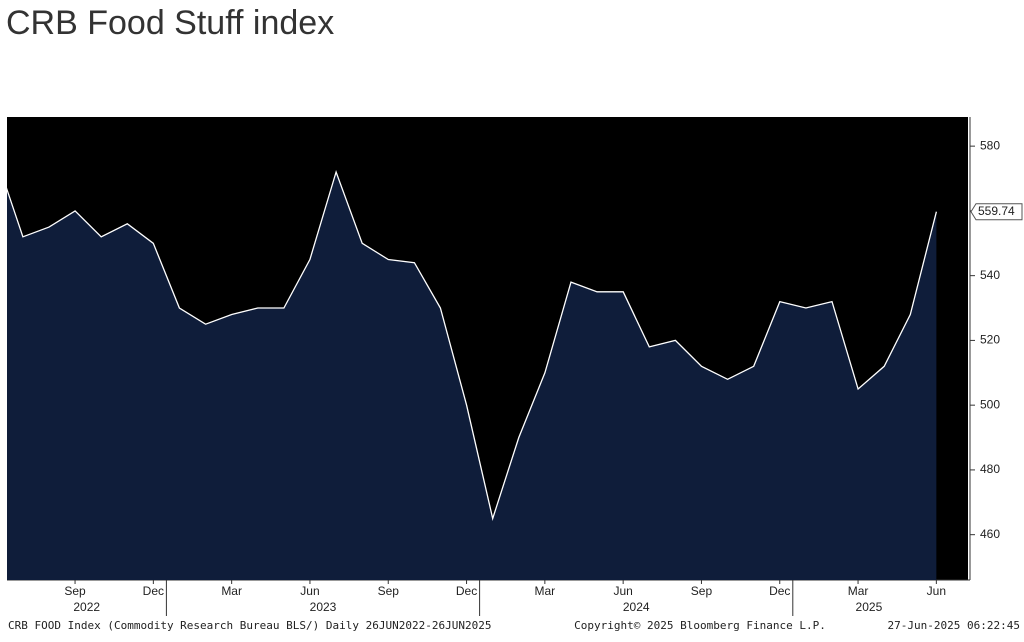 This screenshot has height=642, width=1024. I want to click on year-label: 2025, so click(869, 607).